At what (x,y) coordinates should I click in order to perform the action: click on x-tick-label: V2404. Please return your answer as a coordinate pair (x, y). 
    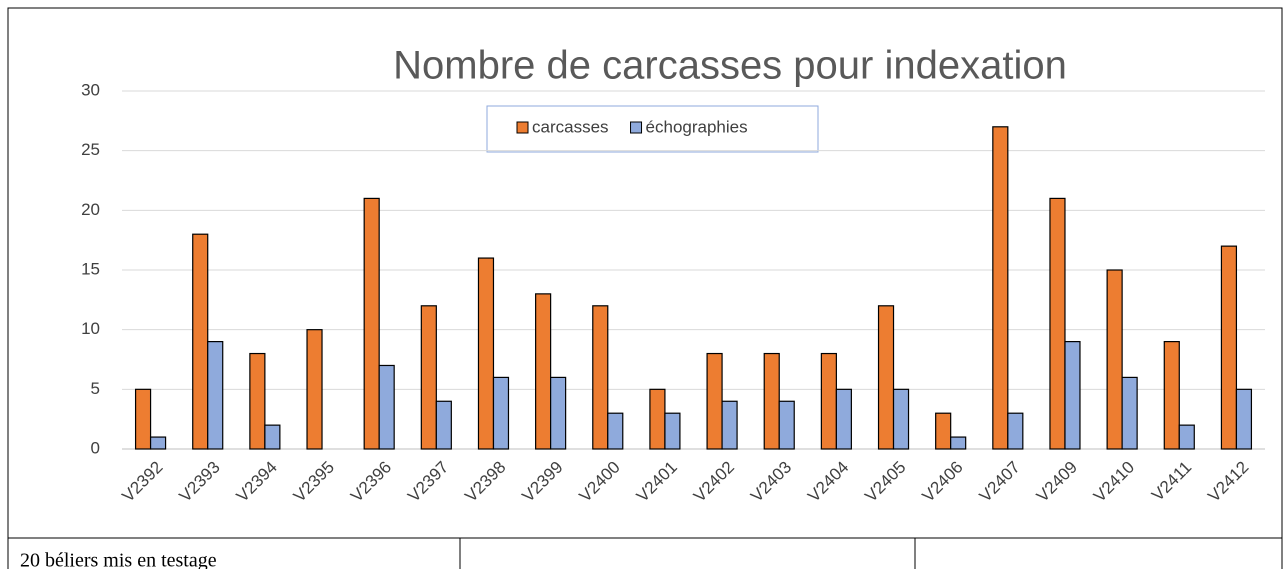
    Looking at the image, I should click on (828, 482).